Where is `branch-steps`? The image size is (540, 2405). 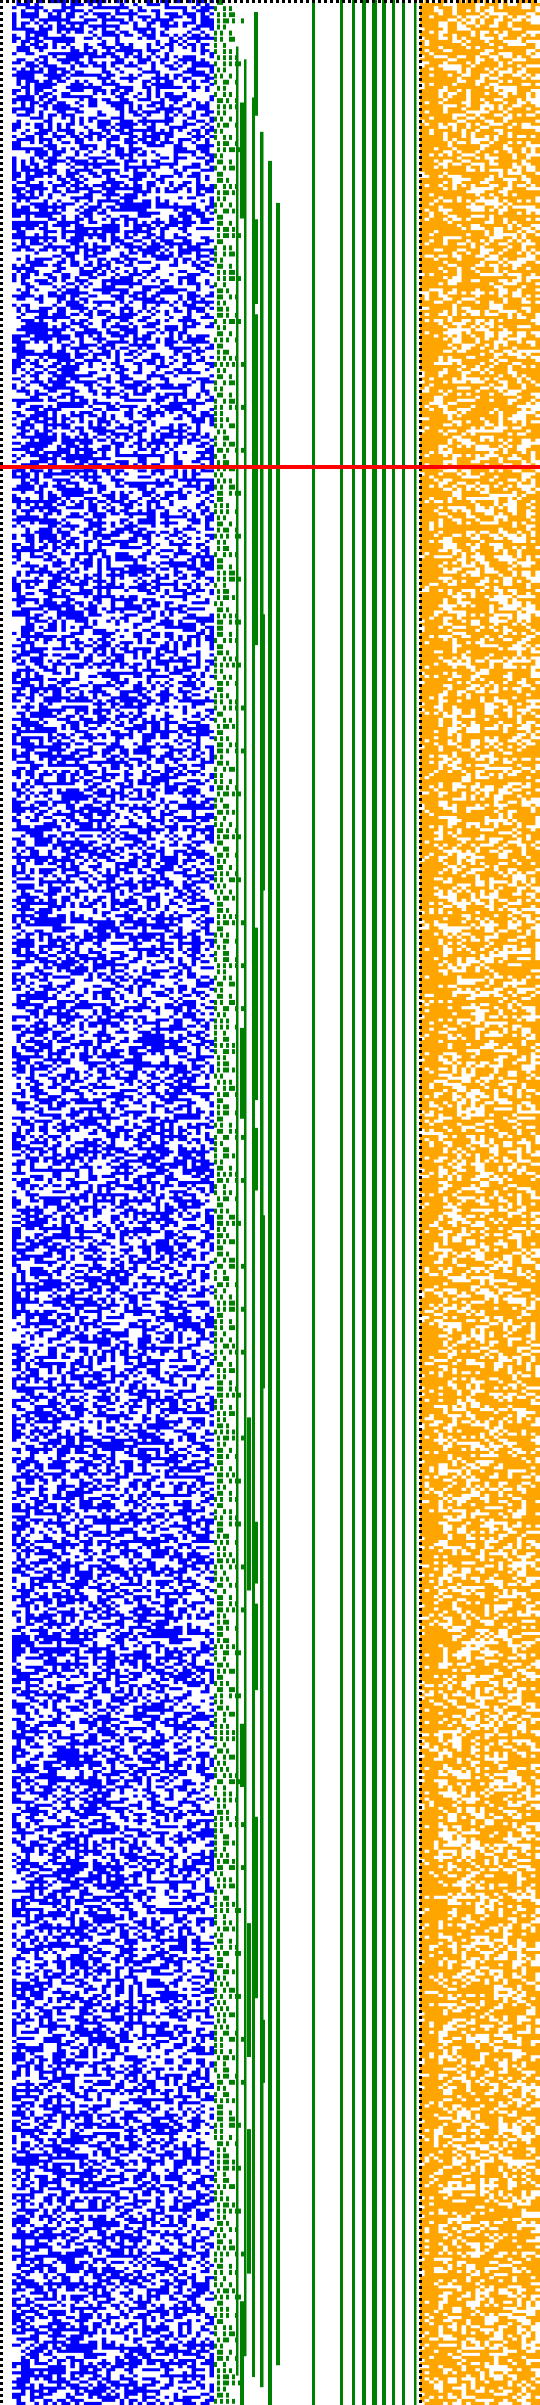 branch-steps is located at coordinates (243, 1202).